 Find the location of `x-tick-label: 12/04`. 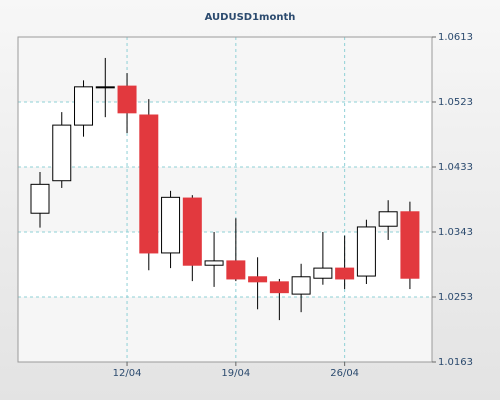

x-tick-label: 12/04 is located at coordinates (127, 373).